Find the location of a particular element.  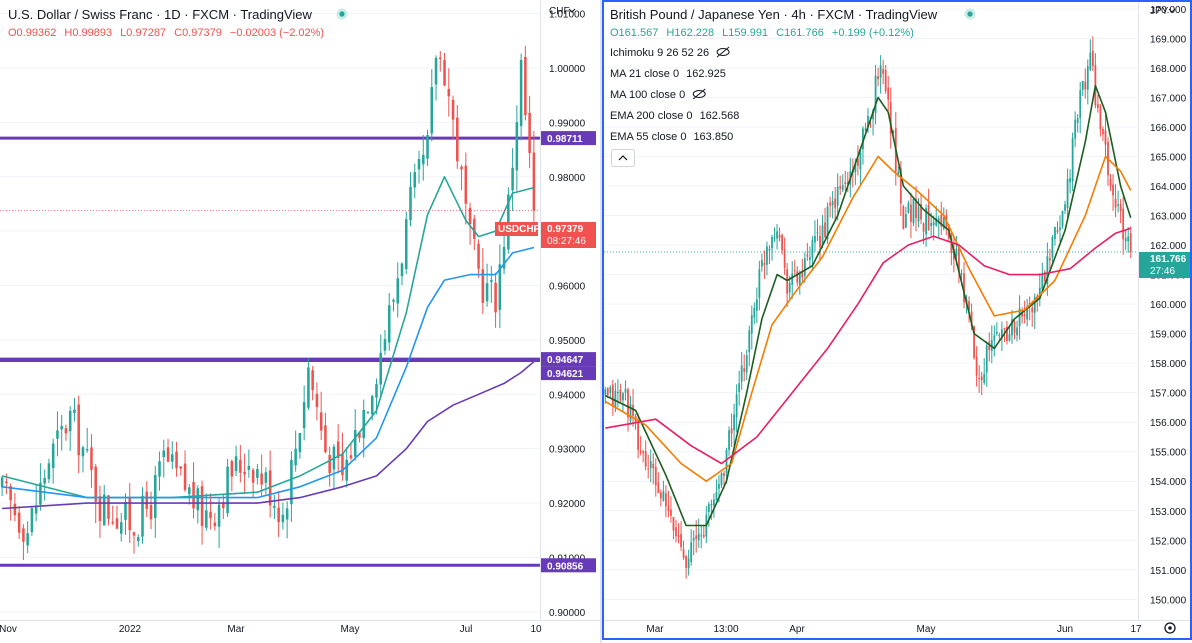

indicator-name: MA 21 close 0 is located at coordinates (644, 74).